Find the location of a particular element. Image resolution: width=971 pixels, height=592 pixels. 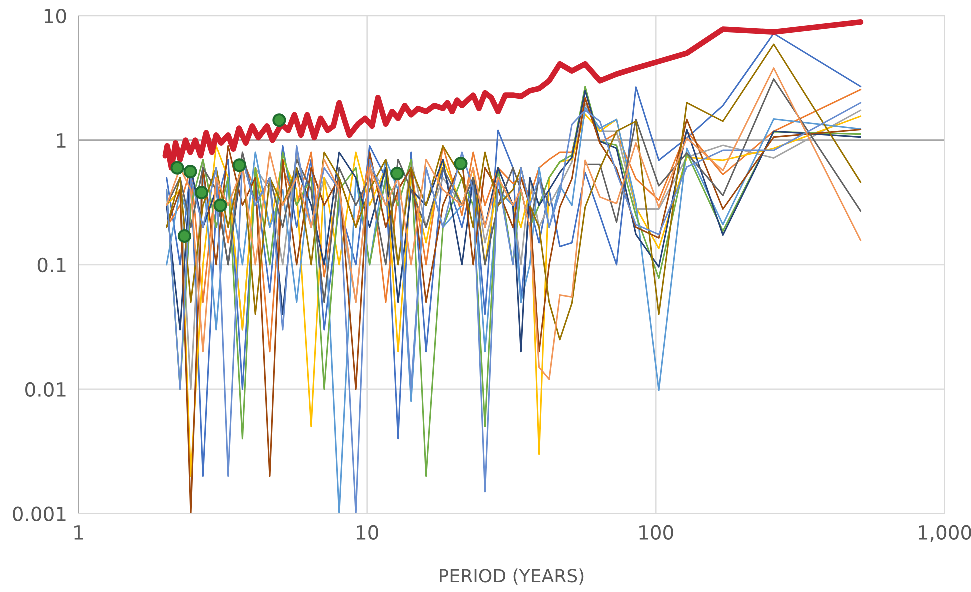

x-tick-label: 100 is located at coordinates (657, 532).